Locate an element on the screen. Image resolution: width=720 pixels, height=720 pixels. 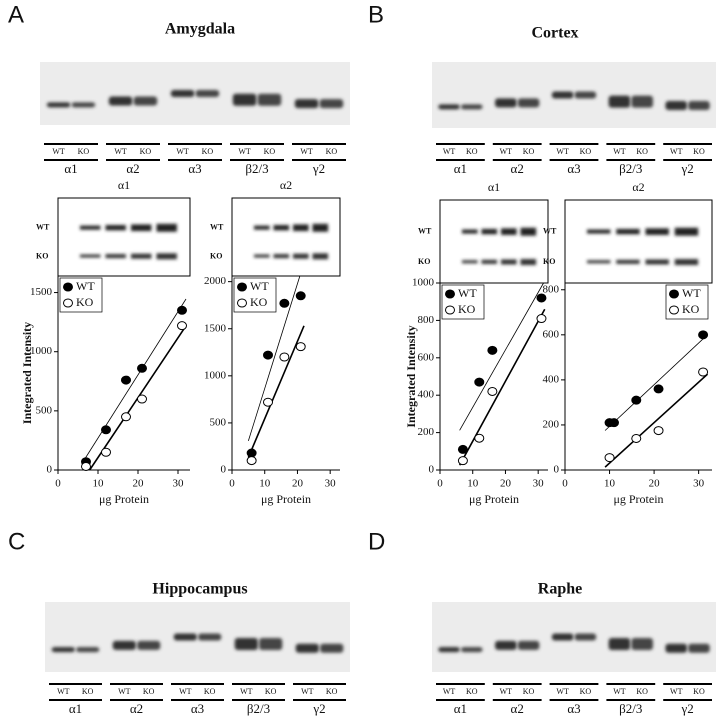
y-tick-label: 800 is located at coordinates (426, 320).